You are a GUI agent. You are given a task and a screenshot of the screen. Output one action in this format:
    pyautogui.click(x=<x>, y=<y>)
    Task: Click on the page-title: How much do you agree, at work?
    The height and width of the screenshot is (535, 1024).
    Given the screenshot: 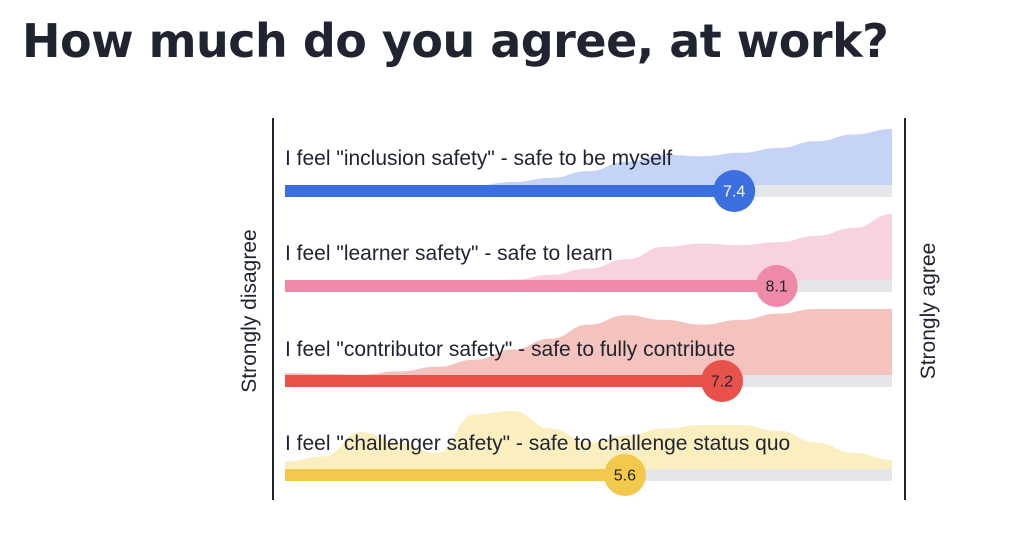 What is the action you would take?
    pyautogui.click(x=455, y=41)
    